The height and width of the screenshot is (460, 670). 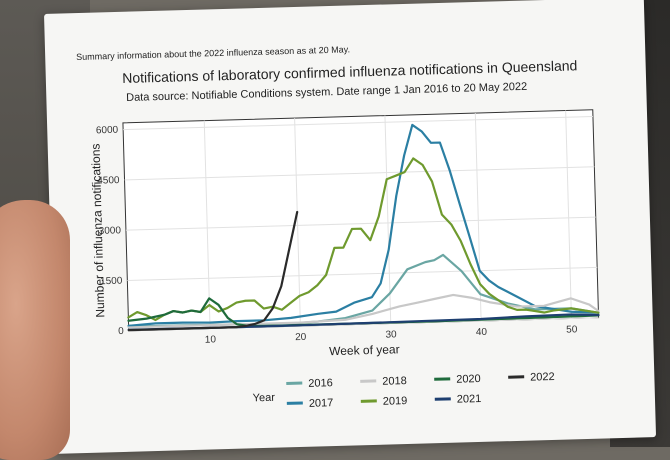 What do you see at coordinates (264, 398) in the screenshot?
I see `legend-title: Year` at bounding box center [264, 398].